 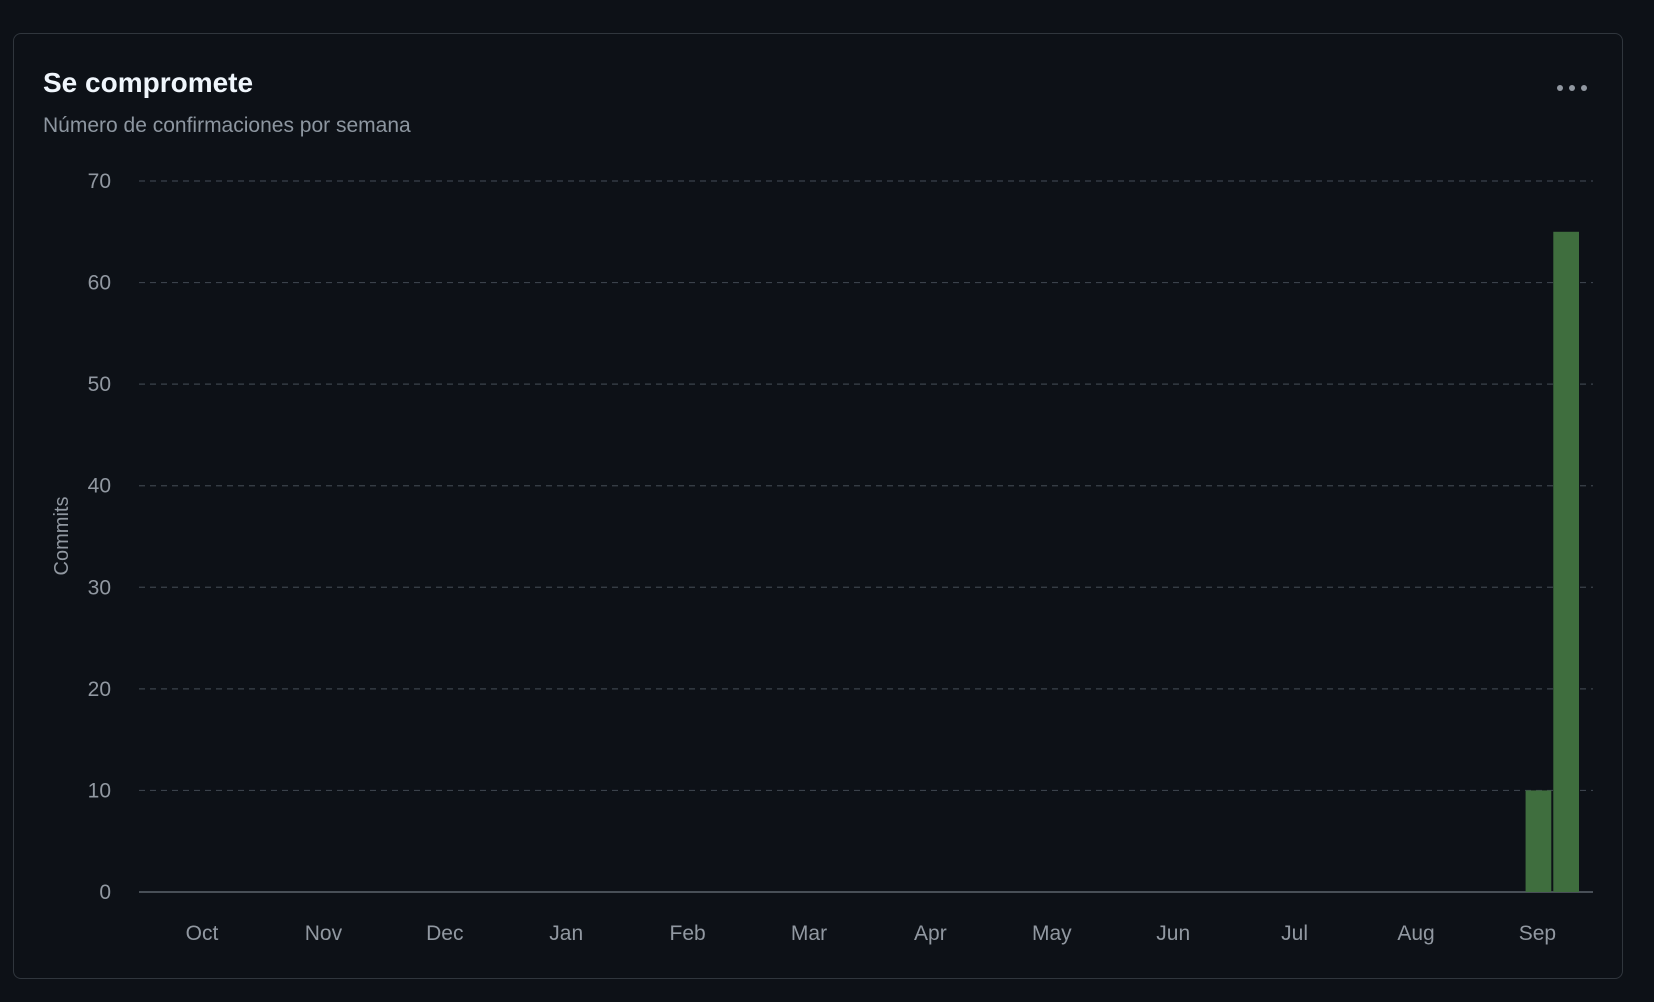 What do you see at coordinates (148, 82) in the screenshot?
I see `card-title: Se compromete` at bounding box center [148, 82].